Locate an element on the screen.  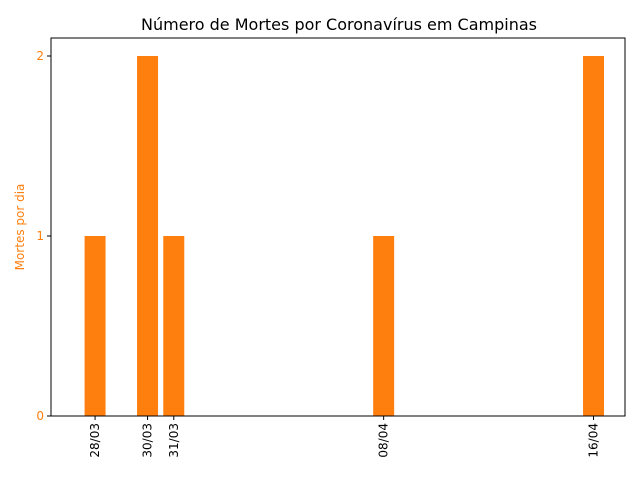
x-tick-label: 16/04 is located at coordinates (594, 440).